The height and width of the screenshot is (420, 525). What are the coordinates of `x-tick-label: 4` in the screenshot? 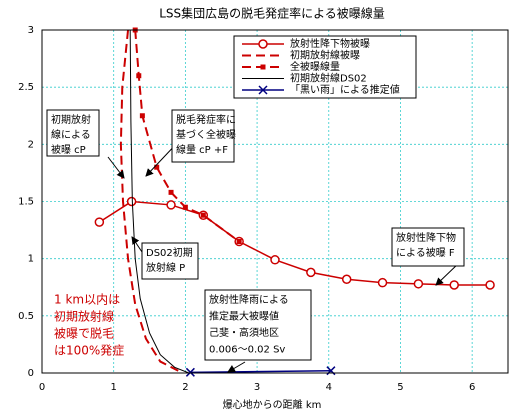 It's located at (329, 387).